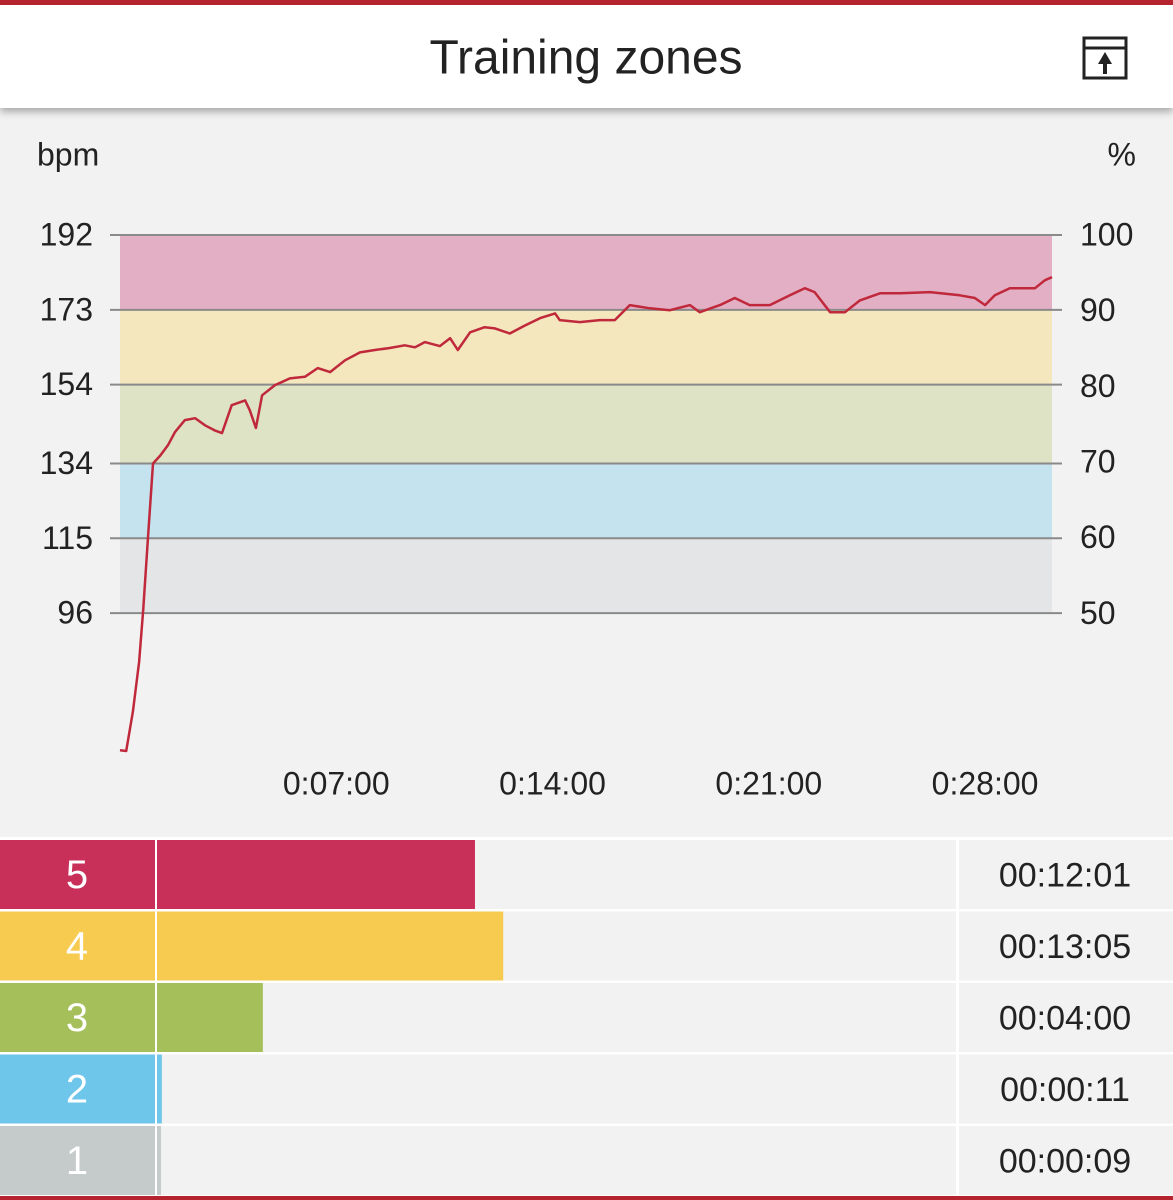 The image size is (1173, 1200). Describe the element at coordinates (66, 463) in the screenshot. I see `y-tick-label: 134` at that location.